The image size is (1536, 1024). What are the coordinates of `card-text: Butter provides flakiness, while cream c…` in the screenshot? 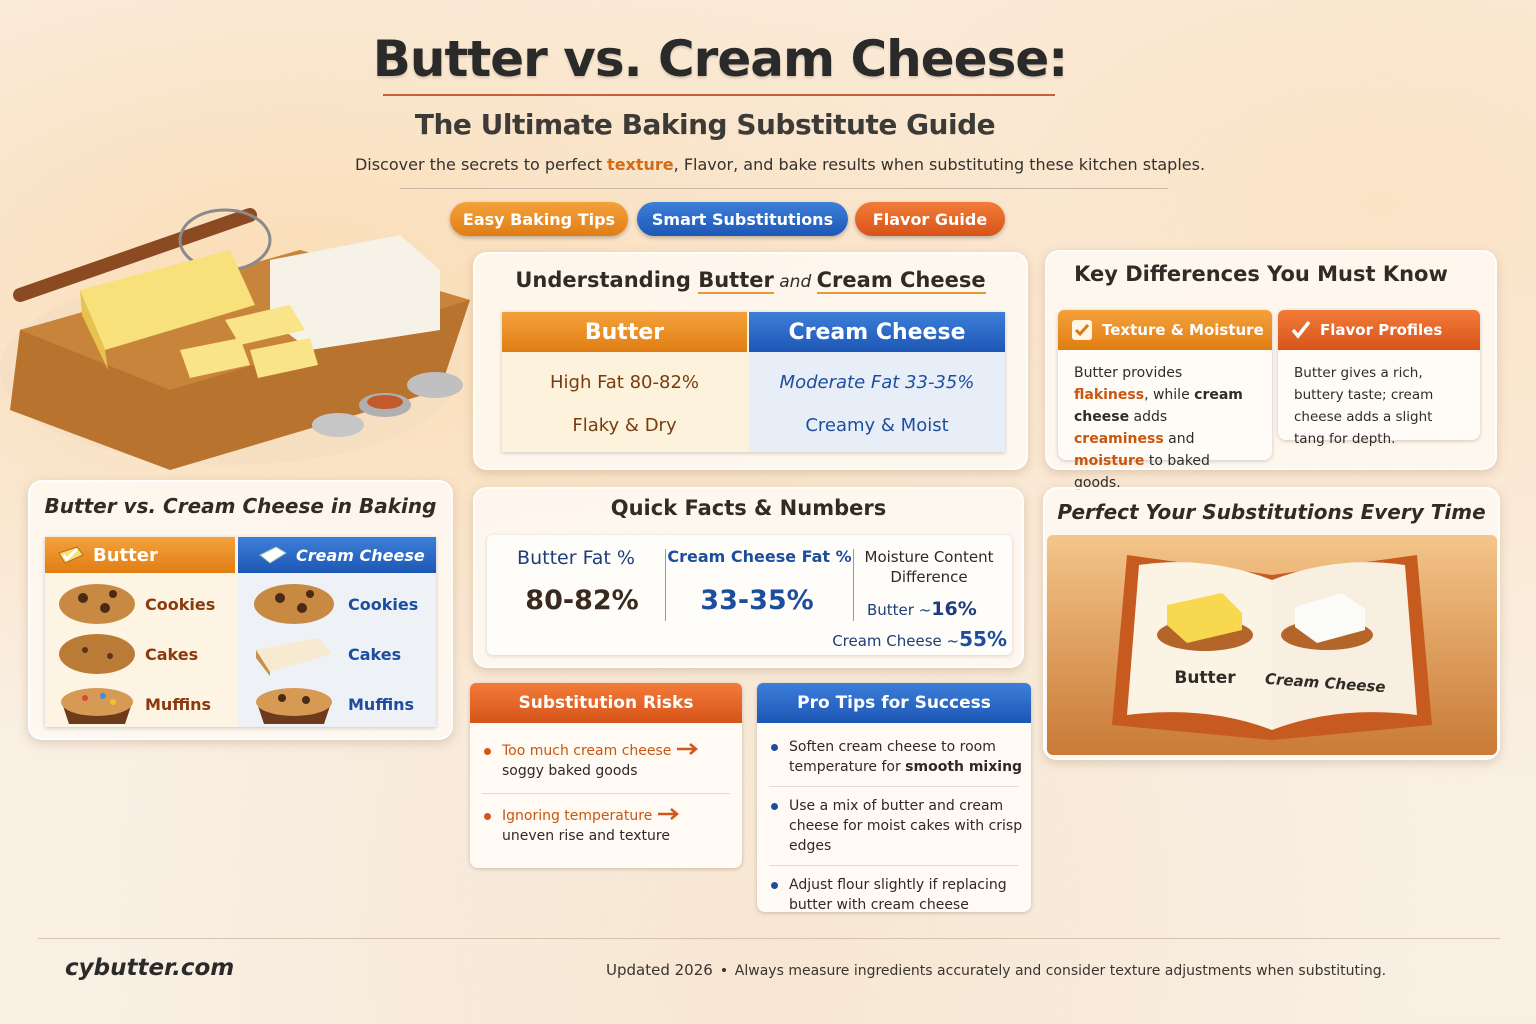 It's located at (1165, 428).